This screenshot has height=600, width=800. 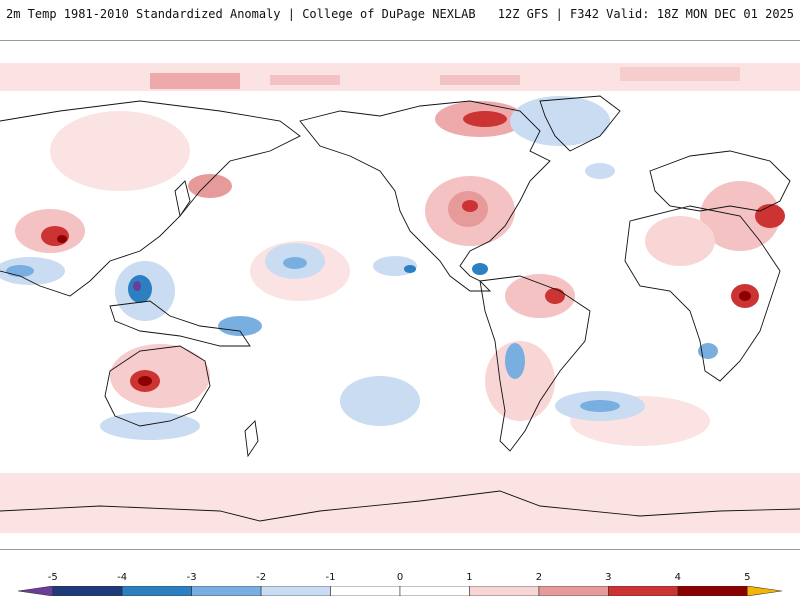 I want to click on colorbar-tick-label: -4, so click(x=122, y=577).